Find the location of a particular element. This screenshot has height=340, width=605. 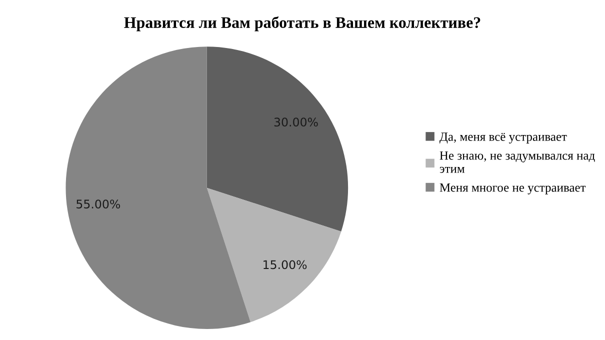

legend-label: Не знаю, не задумывался над этим is located at coordinates (517, 162).